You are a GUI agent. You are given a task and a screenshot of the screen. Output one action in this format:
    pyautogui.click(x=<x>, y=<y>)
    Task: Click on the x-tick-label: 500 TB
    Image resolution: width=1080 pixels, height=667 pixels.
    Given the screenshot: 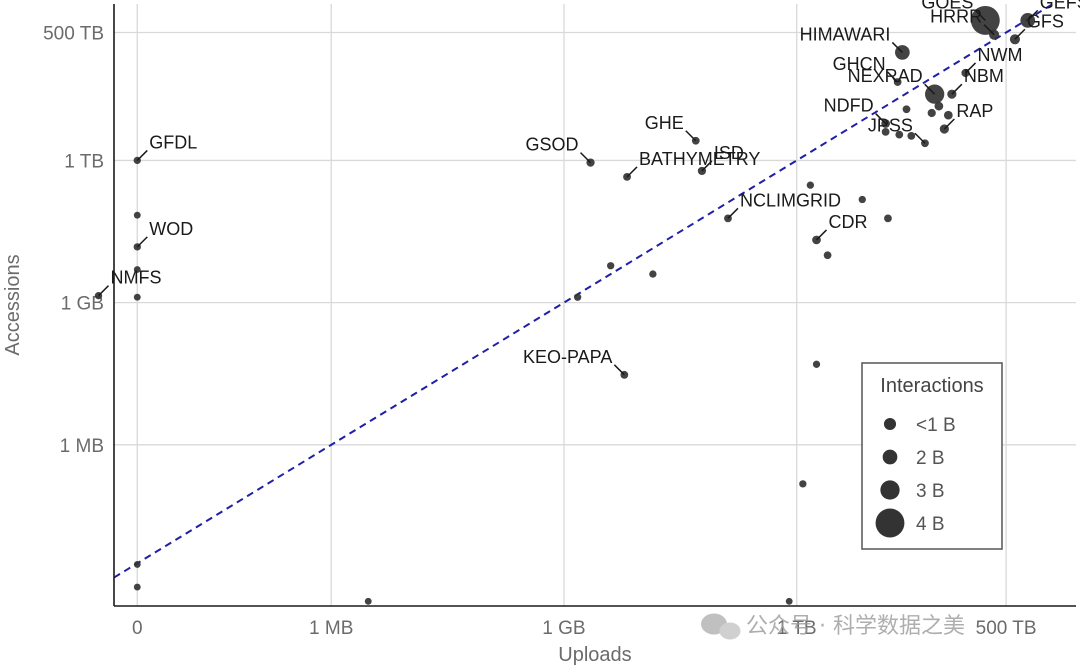 What is the action you would take?
    pyautogui.click(x=1006, y=628)
    